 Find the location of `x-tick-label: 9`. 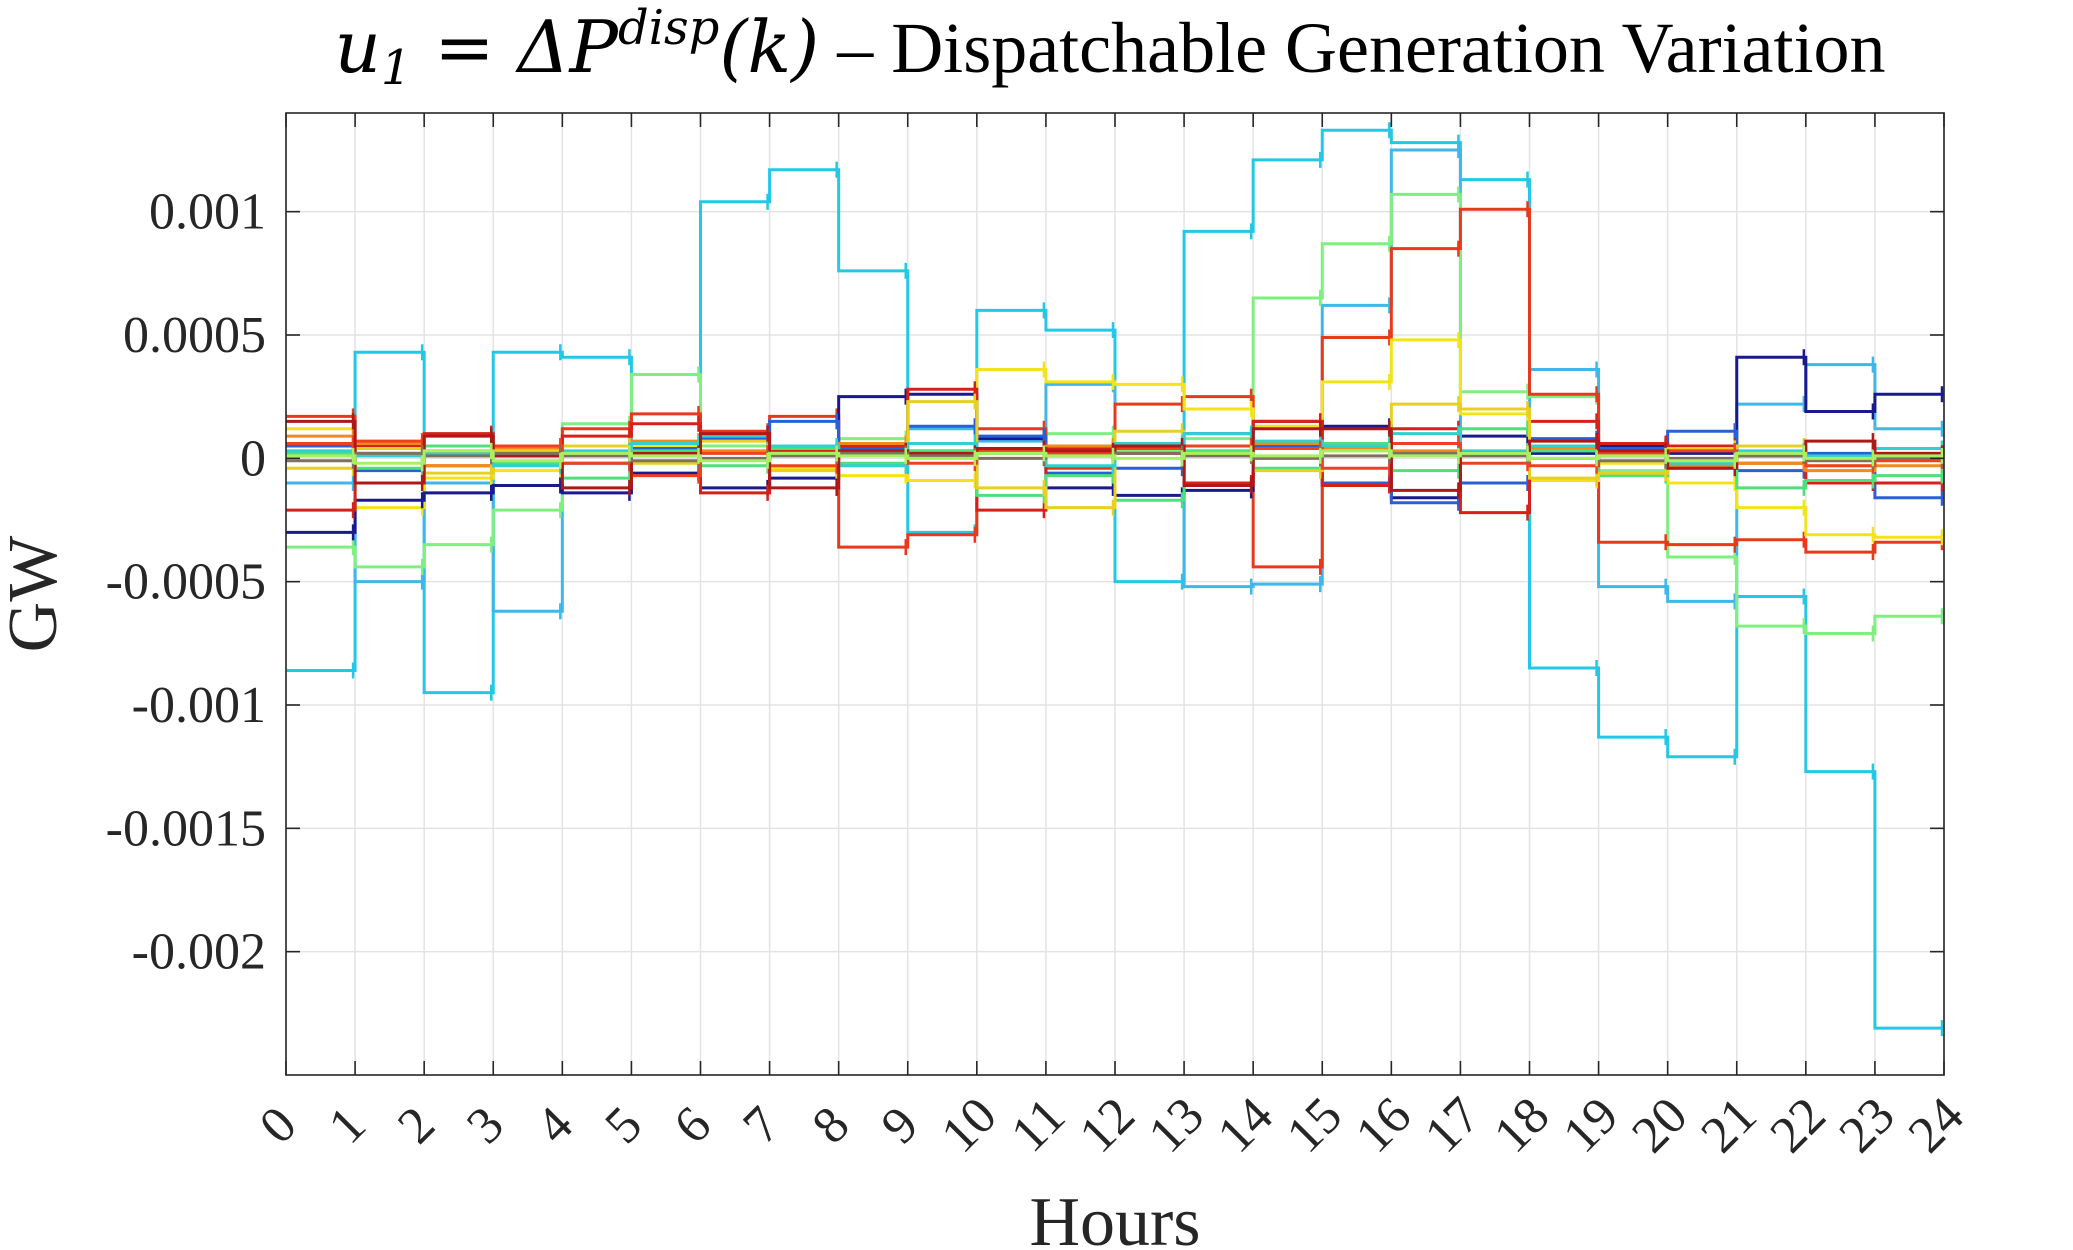

x-tick-label: 9 is located at coordinates (900, 1125).